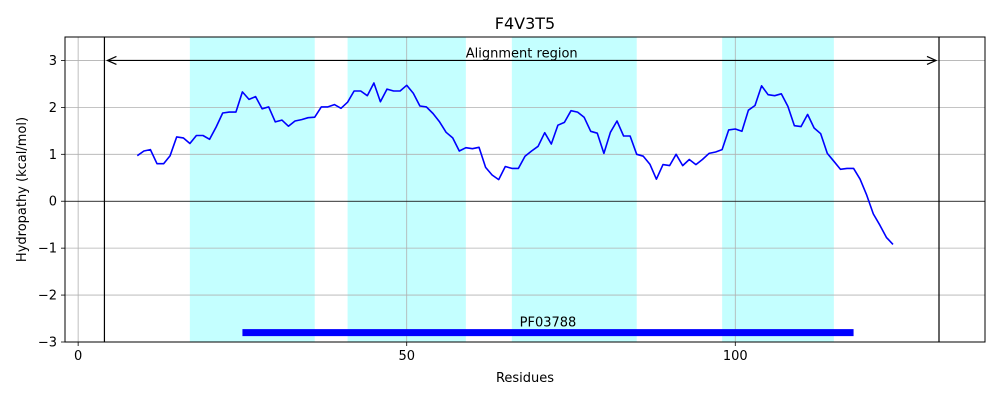 The height and width of the screenshot is (400, 1000). Describe the element at coordinates (111, 60) in the screenshot. I see `alignment-arrow-left-head` at that location.